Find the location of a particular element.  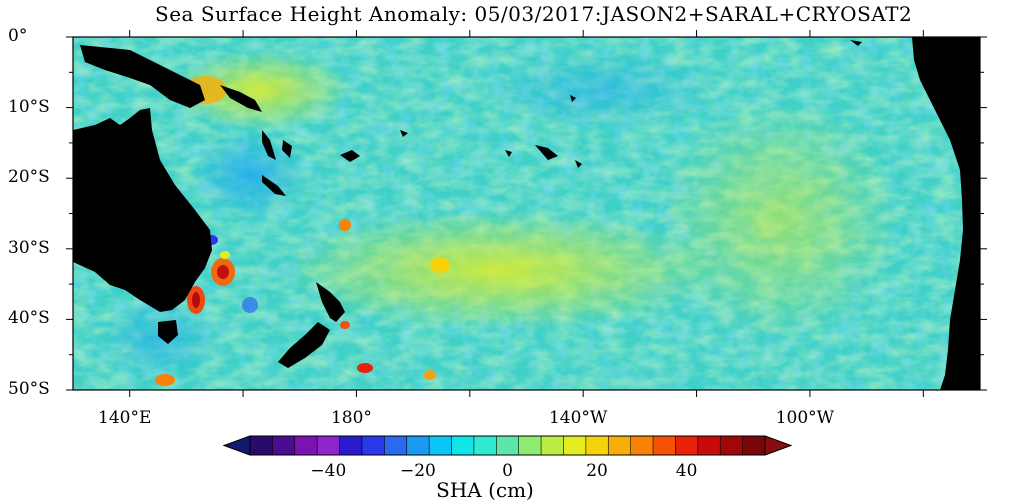

lat-label: 10°S is located at coordinates (29, 106).